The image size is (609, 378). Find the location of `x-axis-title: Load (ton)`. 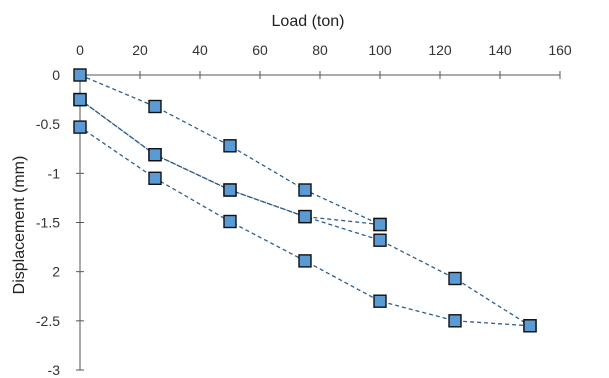

x-axis-title: Load (ton) is located at coordinates (308, 21).